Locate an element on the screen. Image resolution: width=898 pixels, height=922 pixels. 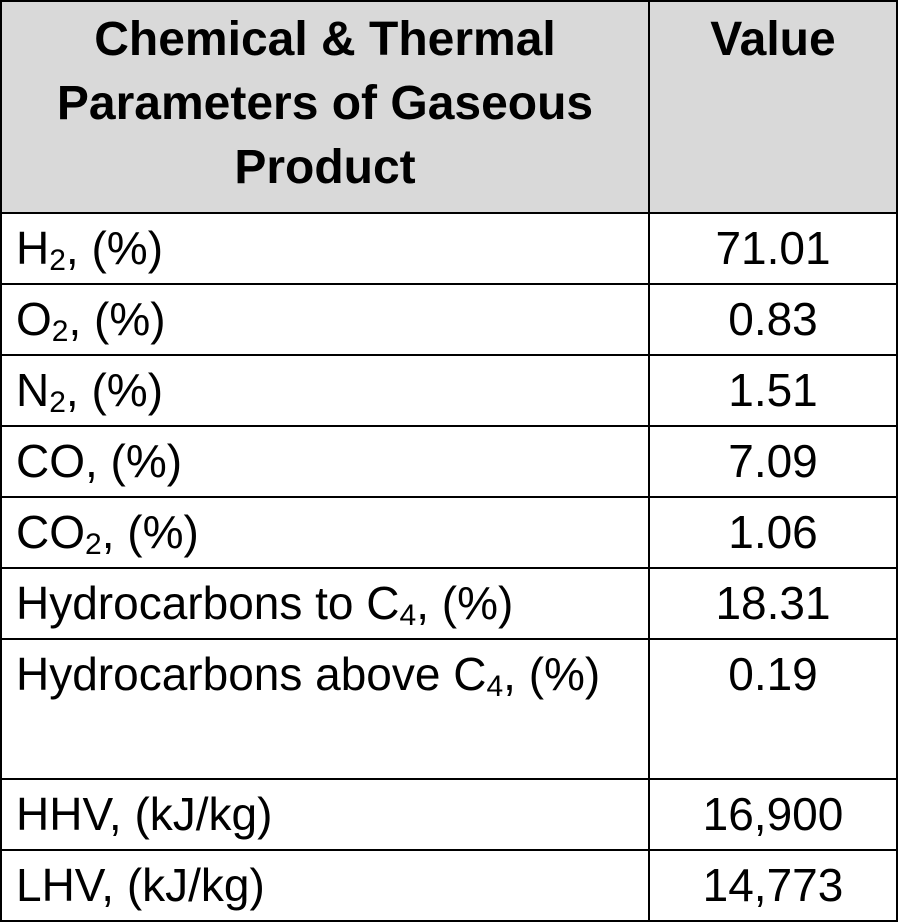
header-value: Value is located at coordinates (773, 107).